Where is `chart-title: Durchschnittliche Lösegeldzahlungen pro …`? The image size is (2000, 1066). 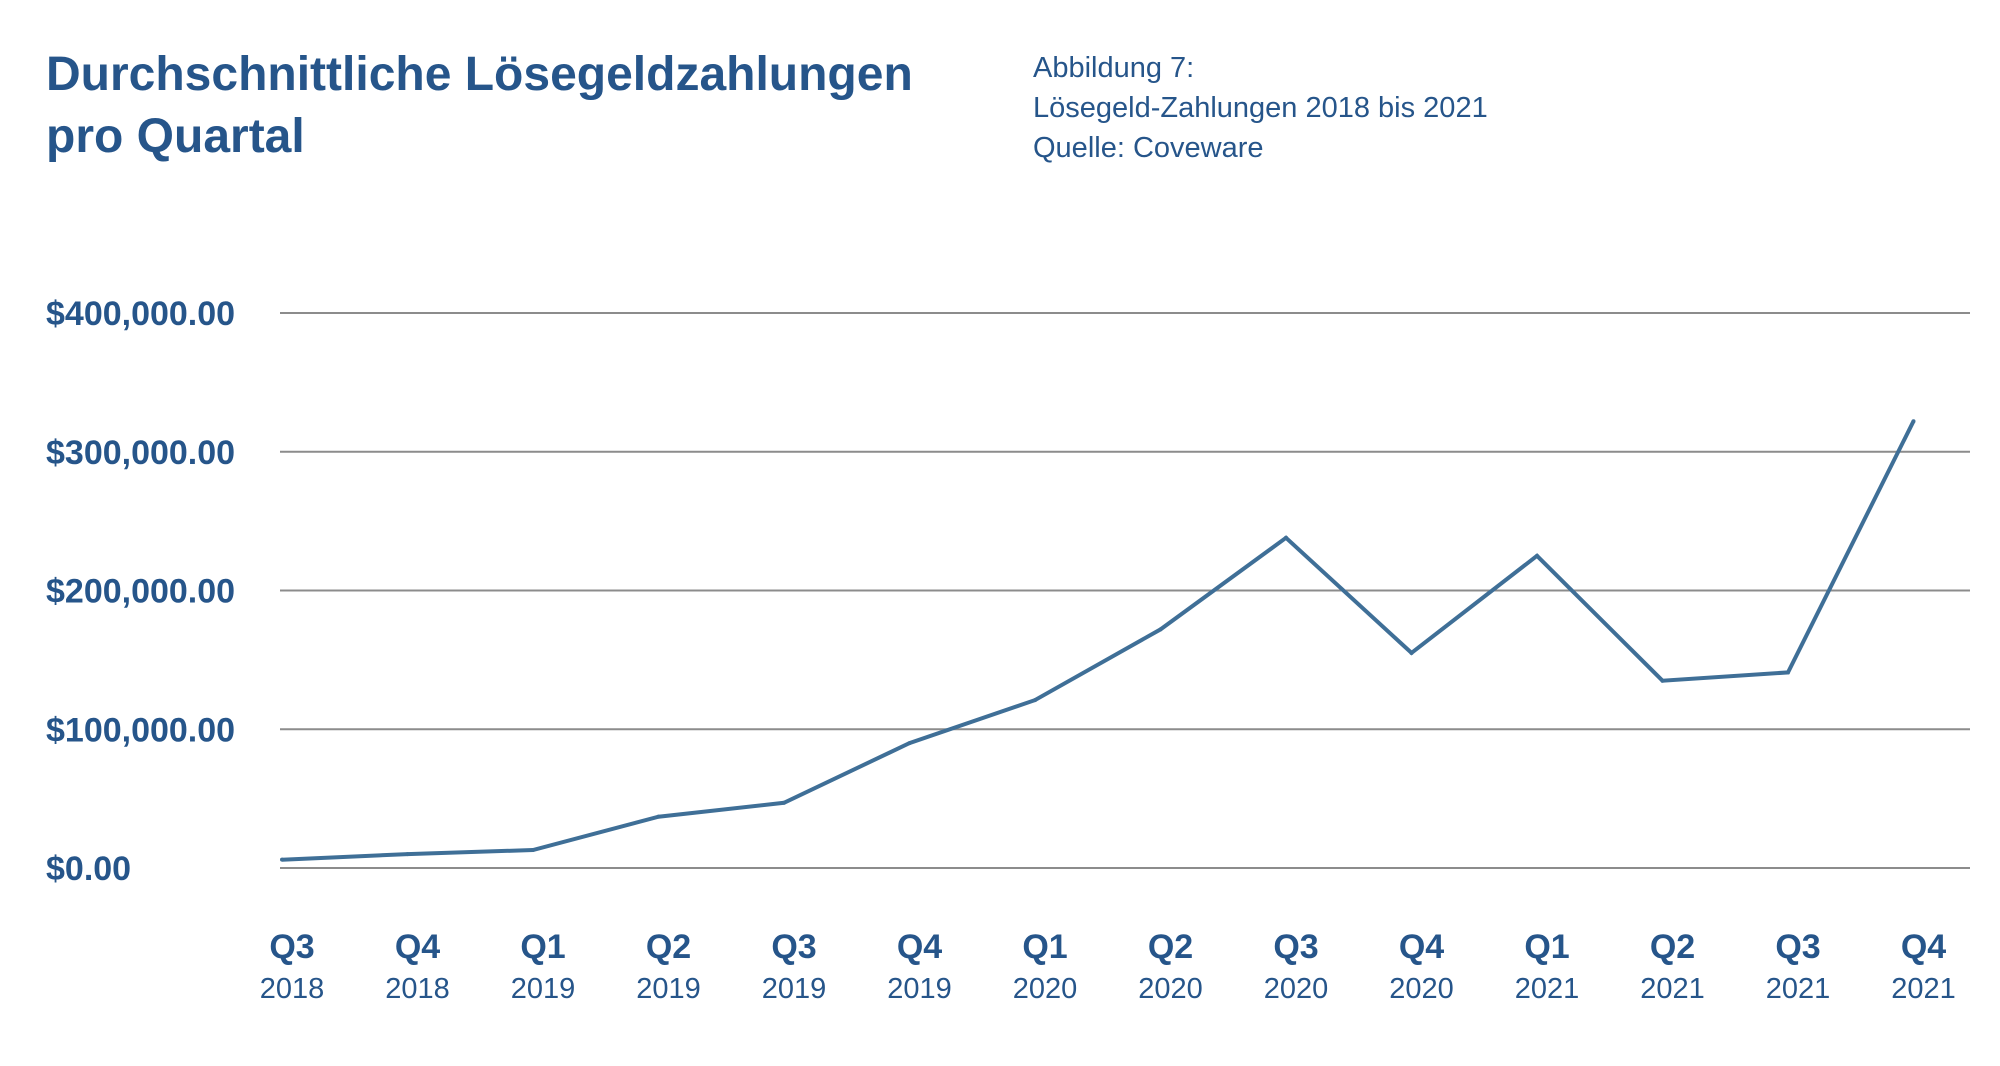
chart-title: Durchschnittliche Lösegeldzahlungen pro … is located at coordinates (479, 106).